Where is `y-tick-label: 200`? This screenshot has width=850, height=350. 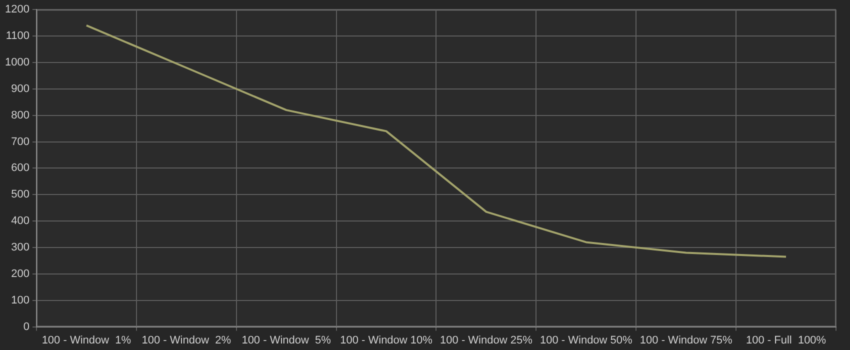 y-tick-label: 200 is located at coordinates (20, 274).